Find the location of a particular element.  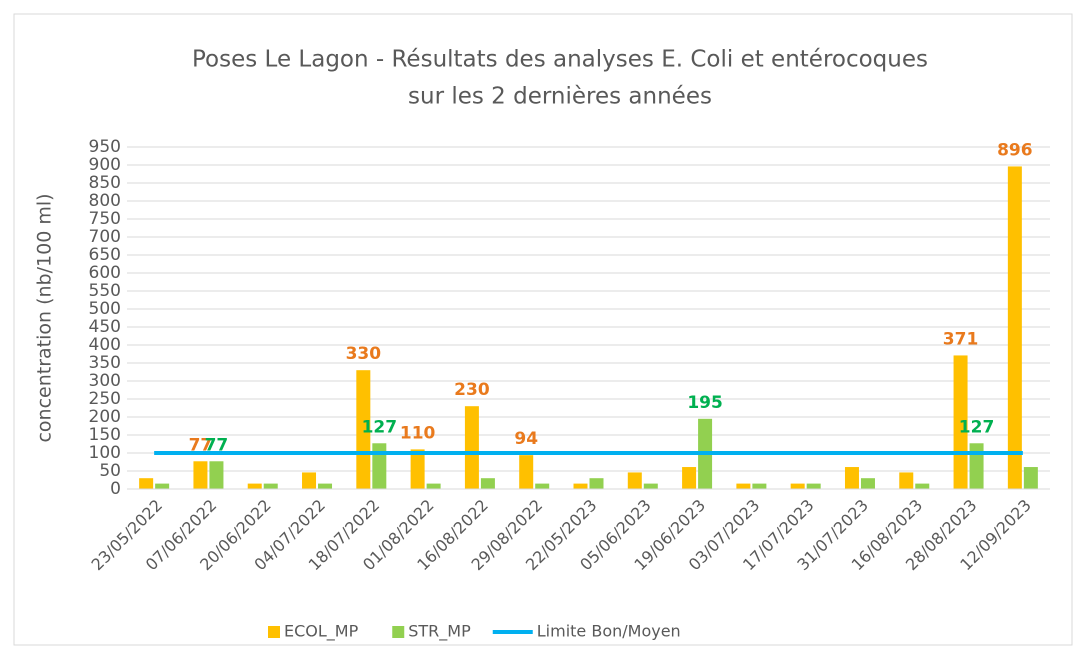

y-tick-label: 250 is located at coordinates (105, 399).